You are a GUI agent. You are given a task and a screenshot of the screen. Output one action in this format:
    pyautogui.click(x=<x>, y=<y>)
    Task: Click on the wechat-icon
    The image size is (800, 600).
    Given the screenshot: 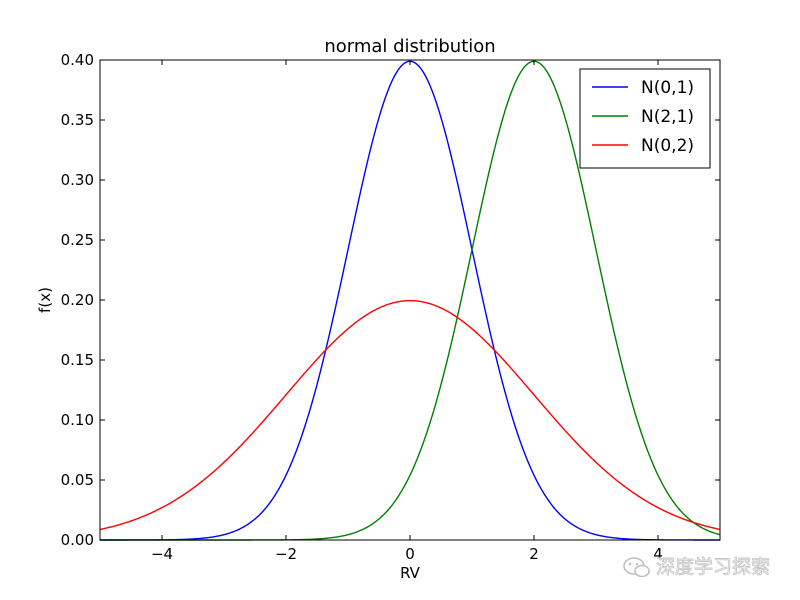 What is the action you would take?
    pyautogui.click(x=636, y=567)
    